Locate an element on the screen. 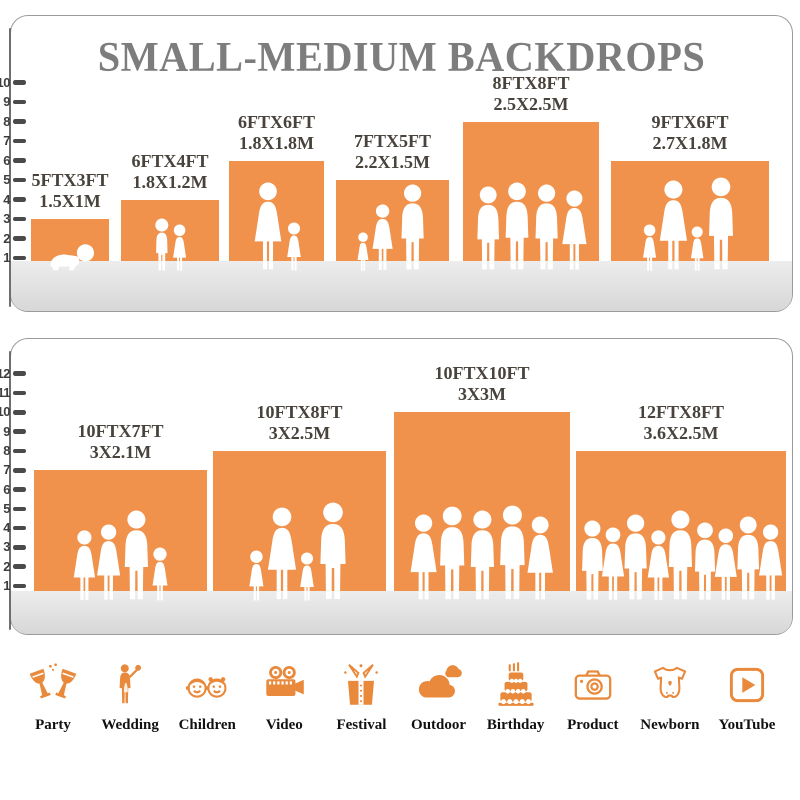  tick-number: 11 is located at coordinates (5, 392).